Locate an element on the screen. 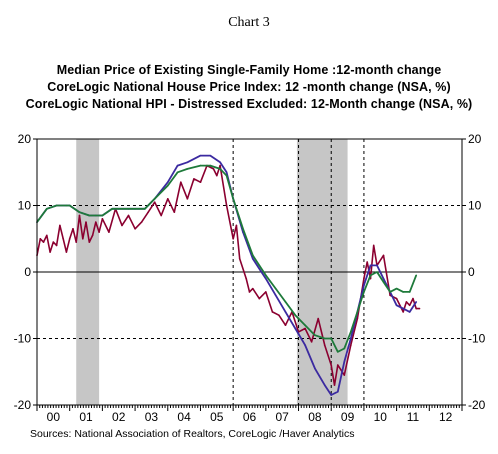  y-tick-label-right: 10 is located at coordinates (475, 206).